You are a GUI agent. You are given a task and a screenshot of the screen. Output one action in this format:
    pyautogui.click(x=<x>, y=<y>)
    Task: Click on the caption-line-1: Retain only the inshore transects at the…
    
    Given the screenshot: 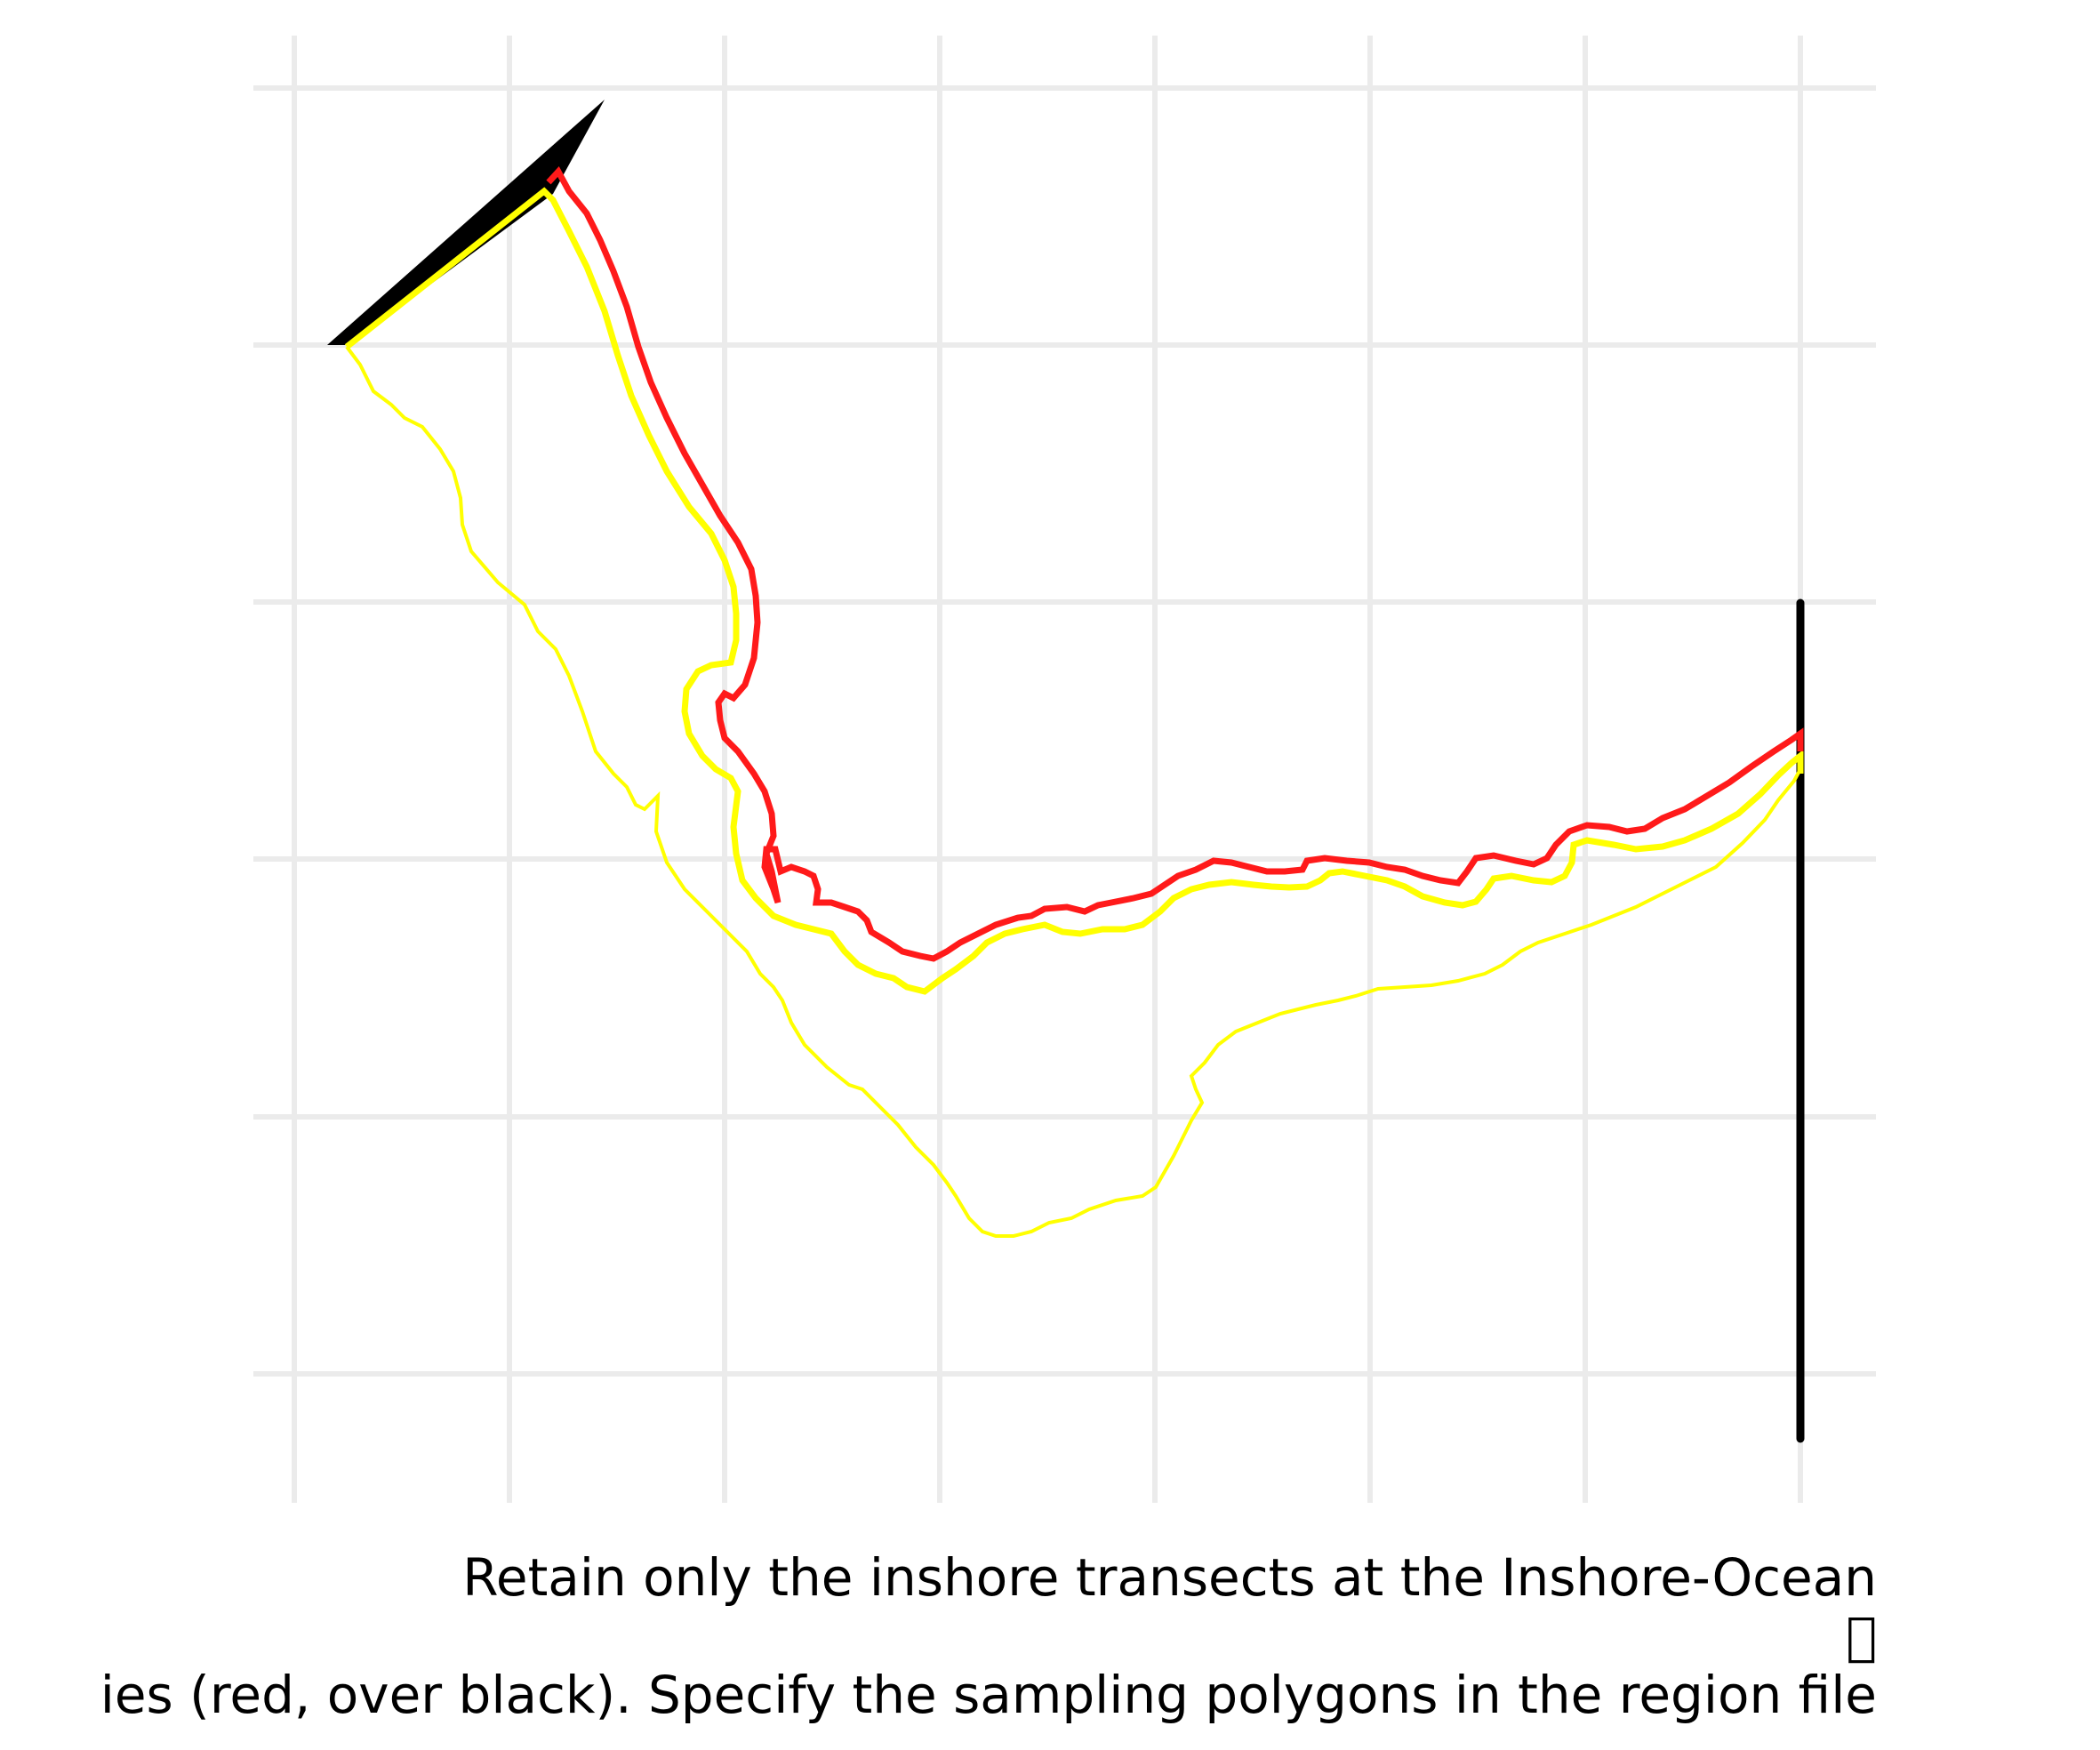 What is the action you would take?
    pyautogui.click(x=1169, y=1577)
    